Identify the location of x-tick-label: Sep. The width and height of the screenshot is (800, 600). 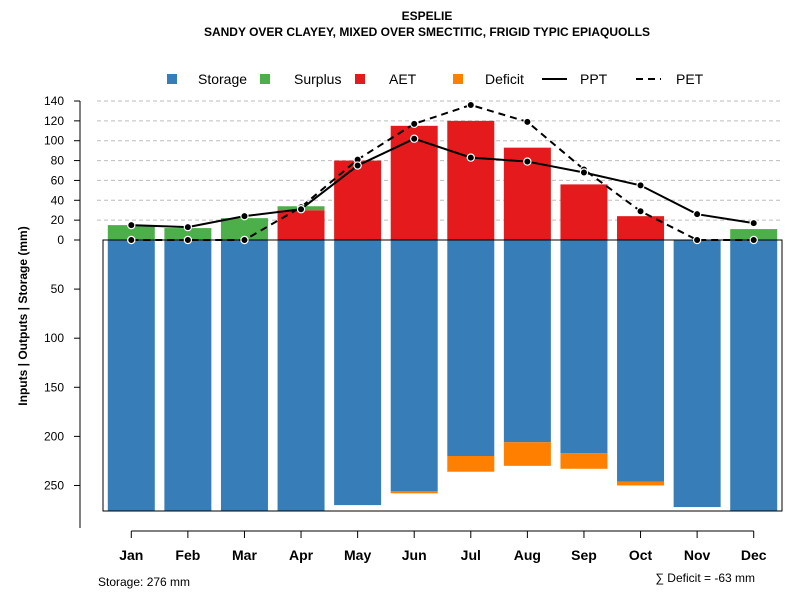
(584, 555).